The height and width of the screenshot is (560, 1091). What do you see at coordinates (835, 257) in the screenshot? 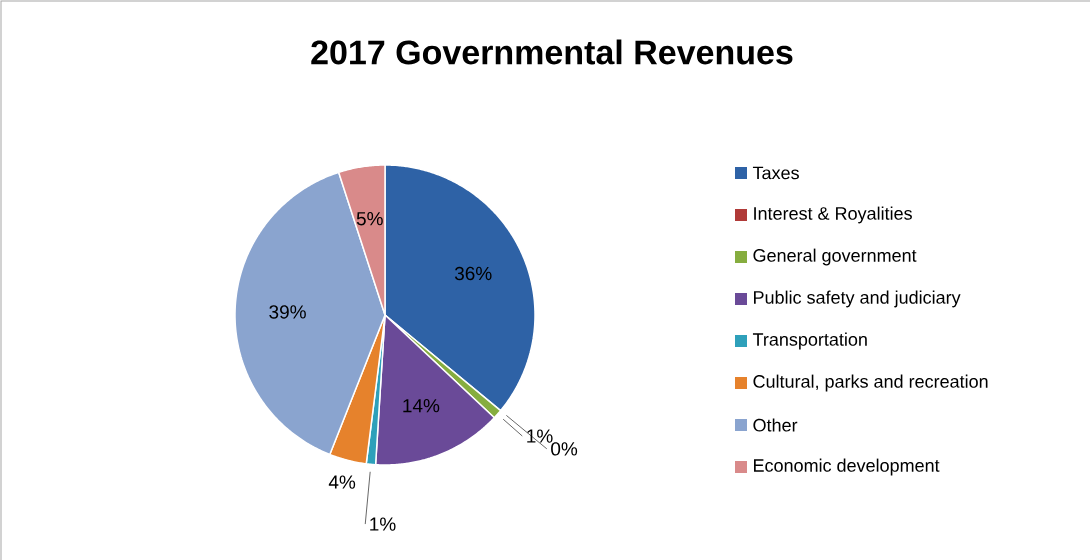
I see `legend-label: General government` at bounding box center [835, 257].